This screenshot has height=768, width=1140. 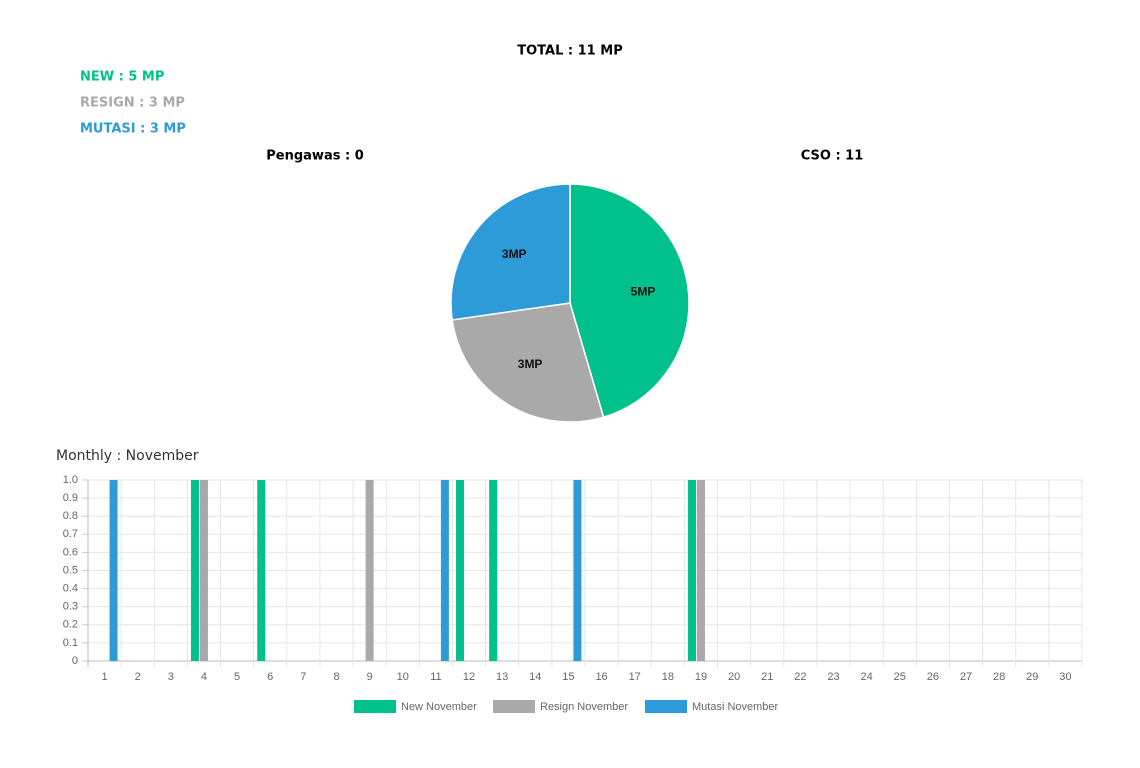 What do you see at coordinates (105, 677) in the screenshot?
I see `x-tick-label: 1` at bounding box center [105, 677].